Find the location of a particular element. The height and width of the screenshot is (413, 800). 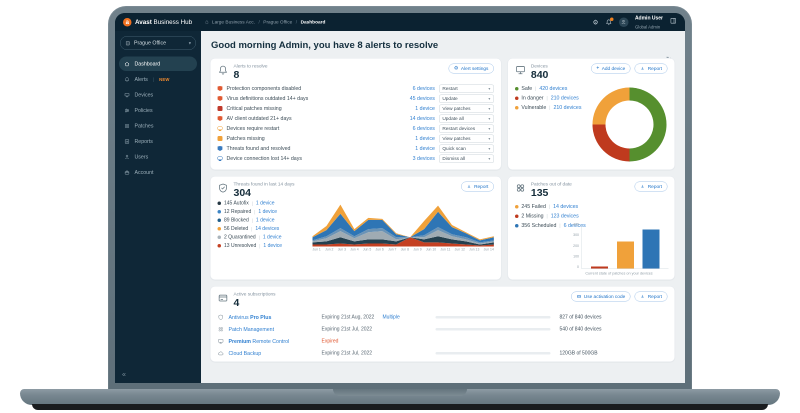

legend-item: 2 Quarantined | 1 device is located at coordinates (265, 237).